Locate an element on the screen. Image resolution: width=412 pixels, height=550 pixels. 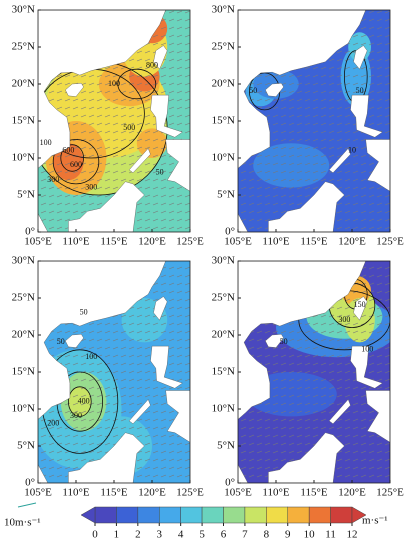
contour-label: 150 is located at coordinates (360, 304).